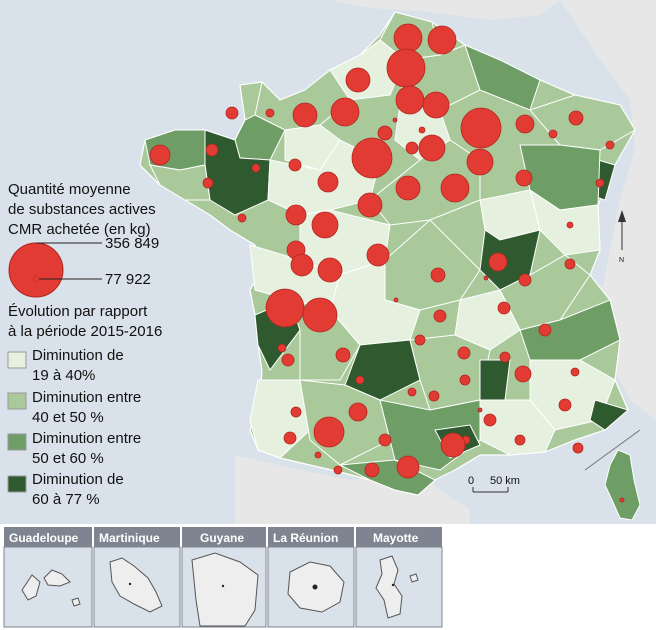 The width and height of the screenshot is (656, 630). I want to click on inset-map-guadeloupe, so click(48, 587).